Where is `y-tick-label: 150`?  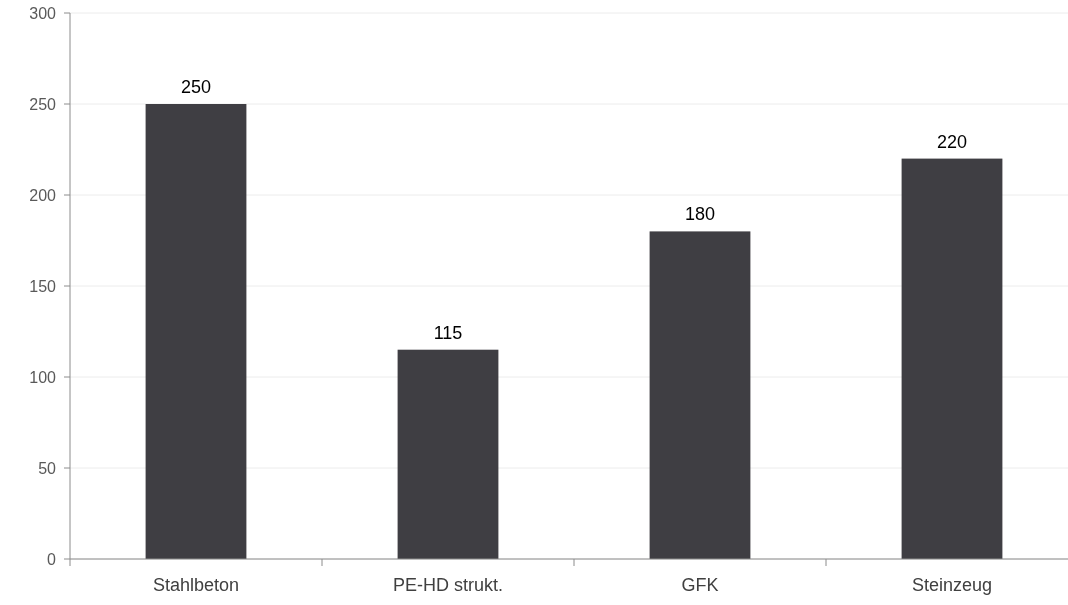
y-tick-label: 150 is located at coordinates (43, 286).